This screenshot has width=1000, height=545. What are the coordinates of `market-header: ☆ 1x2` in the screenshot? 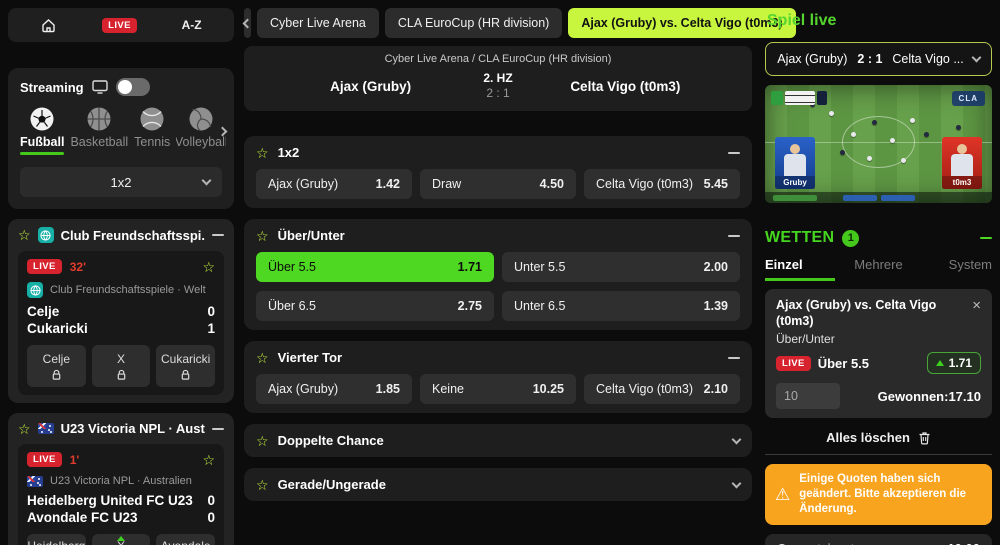 It's located at (498, 152).